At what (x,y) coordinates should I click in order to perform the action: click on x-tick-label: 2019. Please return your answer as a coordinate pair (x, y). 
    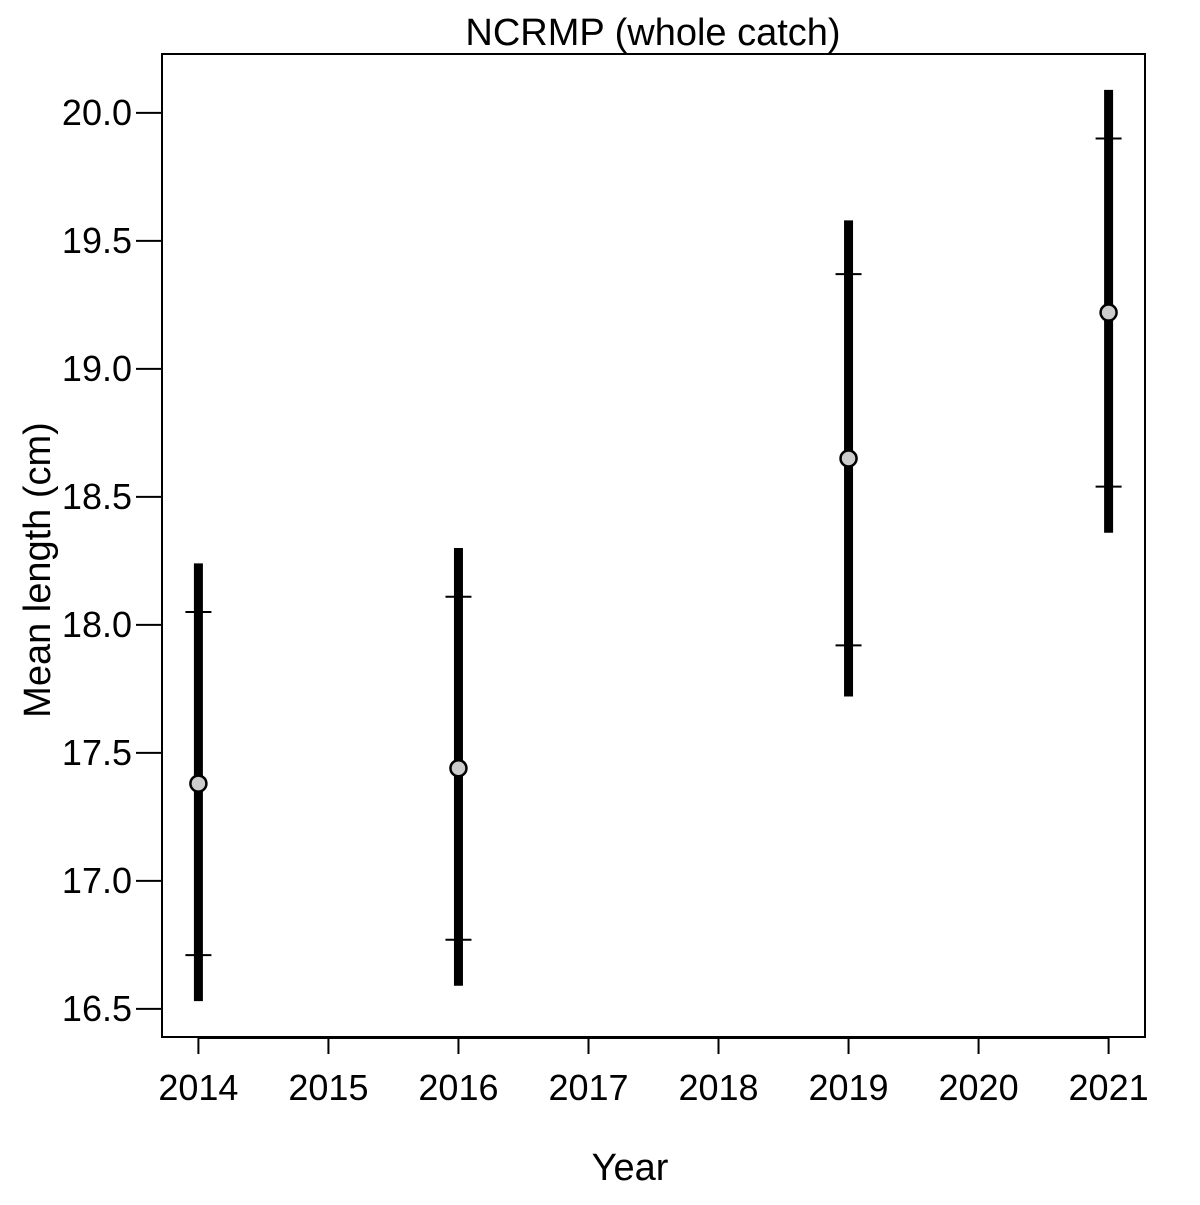
    Looking at the image, I should click on (848, 1087).